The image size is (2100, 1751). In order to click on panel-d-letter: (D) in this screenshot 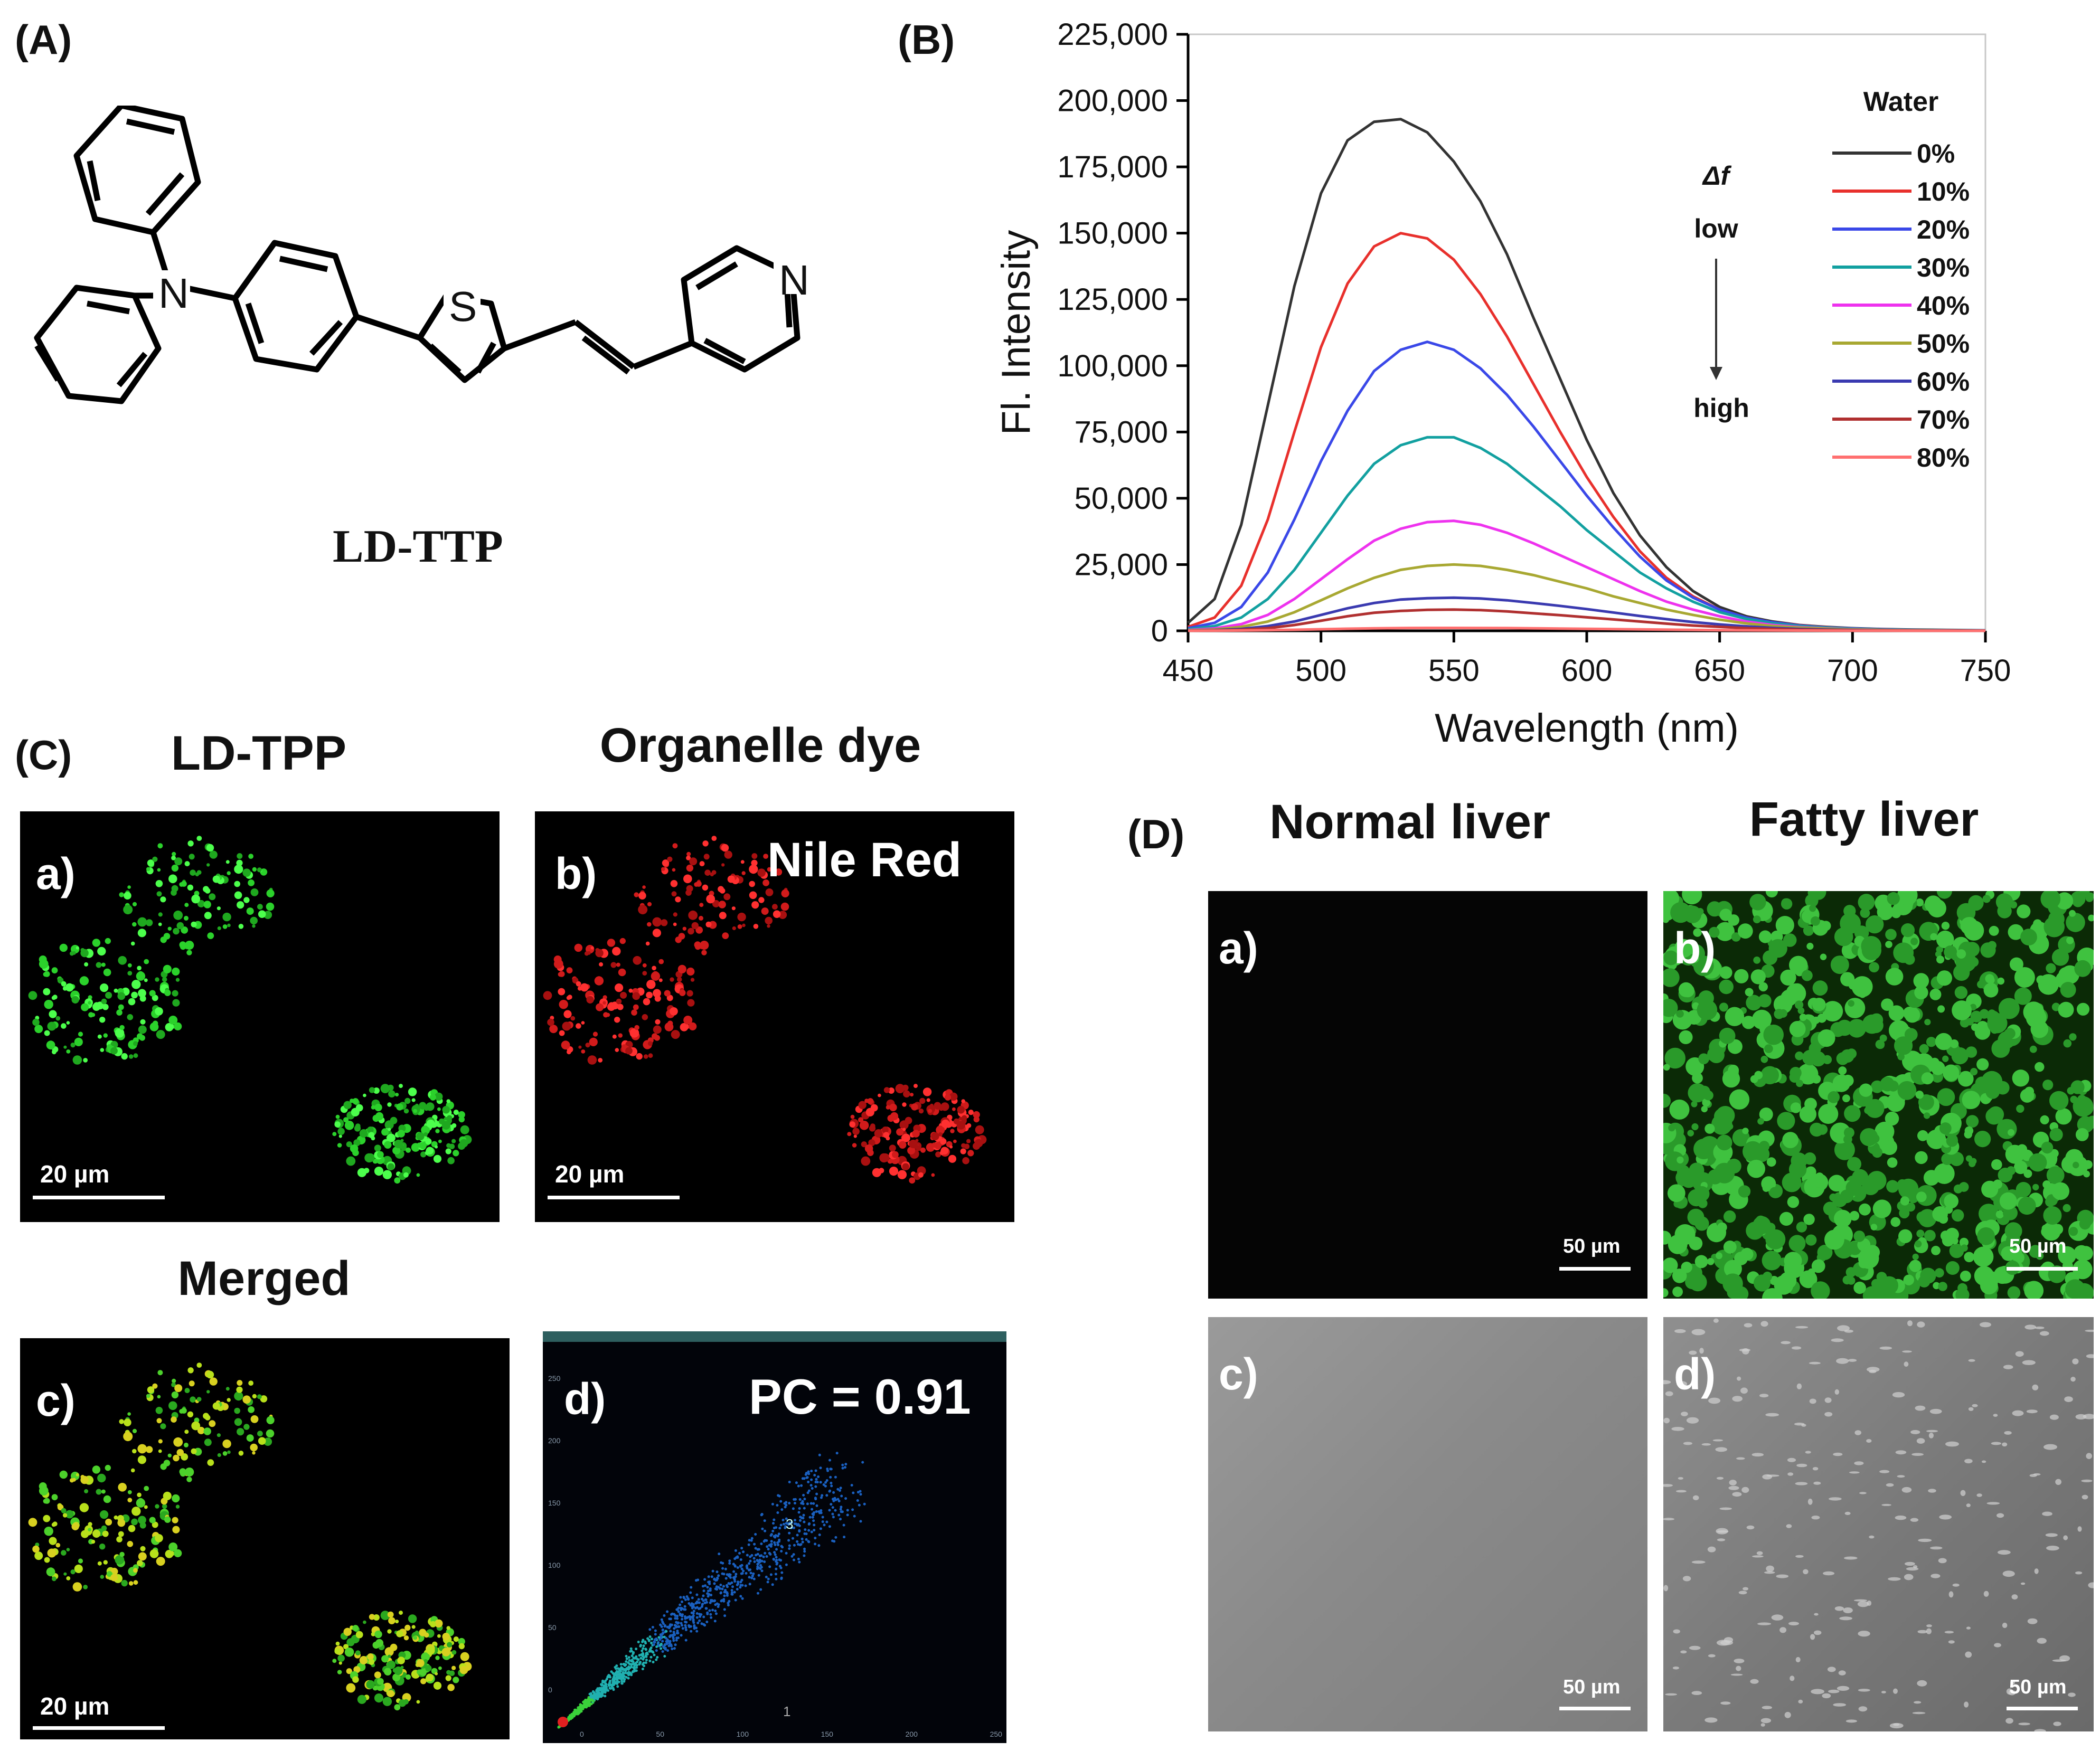, I will do `click(1156, 834)`.